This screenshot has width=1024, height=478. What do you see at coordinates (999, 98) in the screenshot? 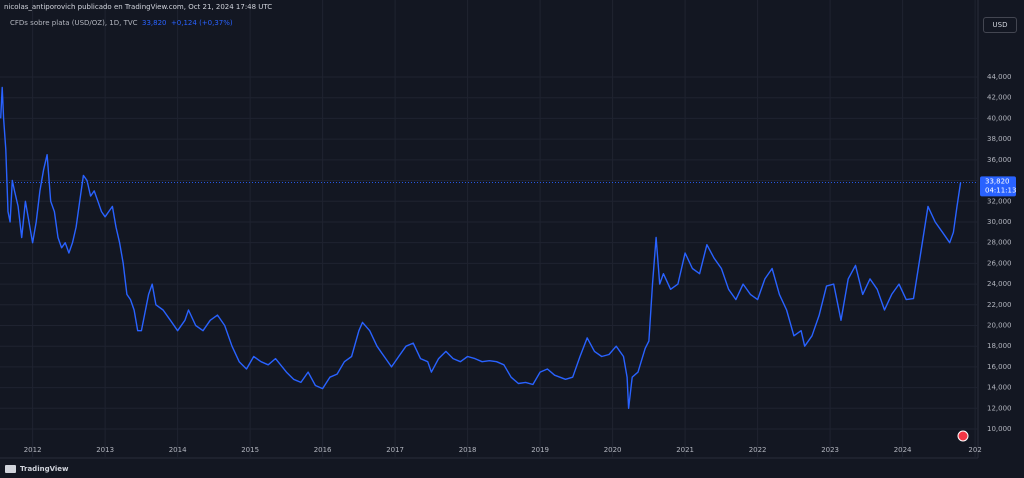
I see `y-tick-label: 42,000` at bounding box center [999, 98].